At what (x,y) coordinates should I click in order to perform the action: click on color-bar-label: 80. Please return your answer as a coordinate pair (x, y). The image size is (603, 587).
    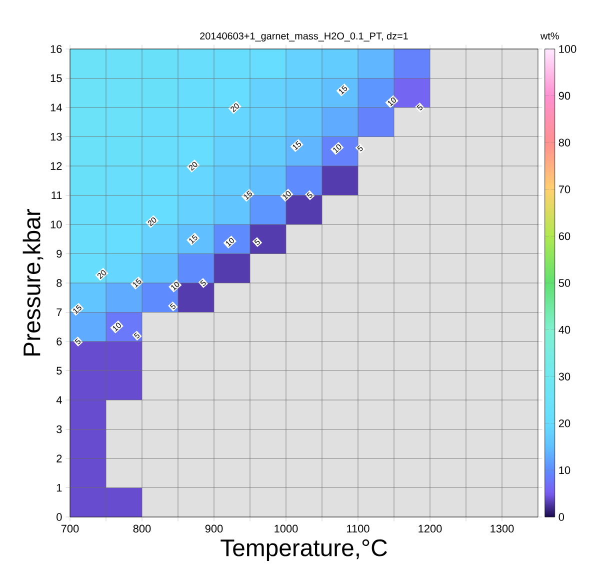
    Looking at the image, I should click on (564, 142).